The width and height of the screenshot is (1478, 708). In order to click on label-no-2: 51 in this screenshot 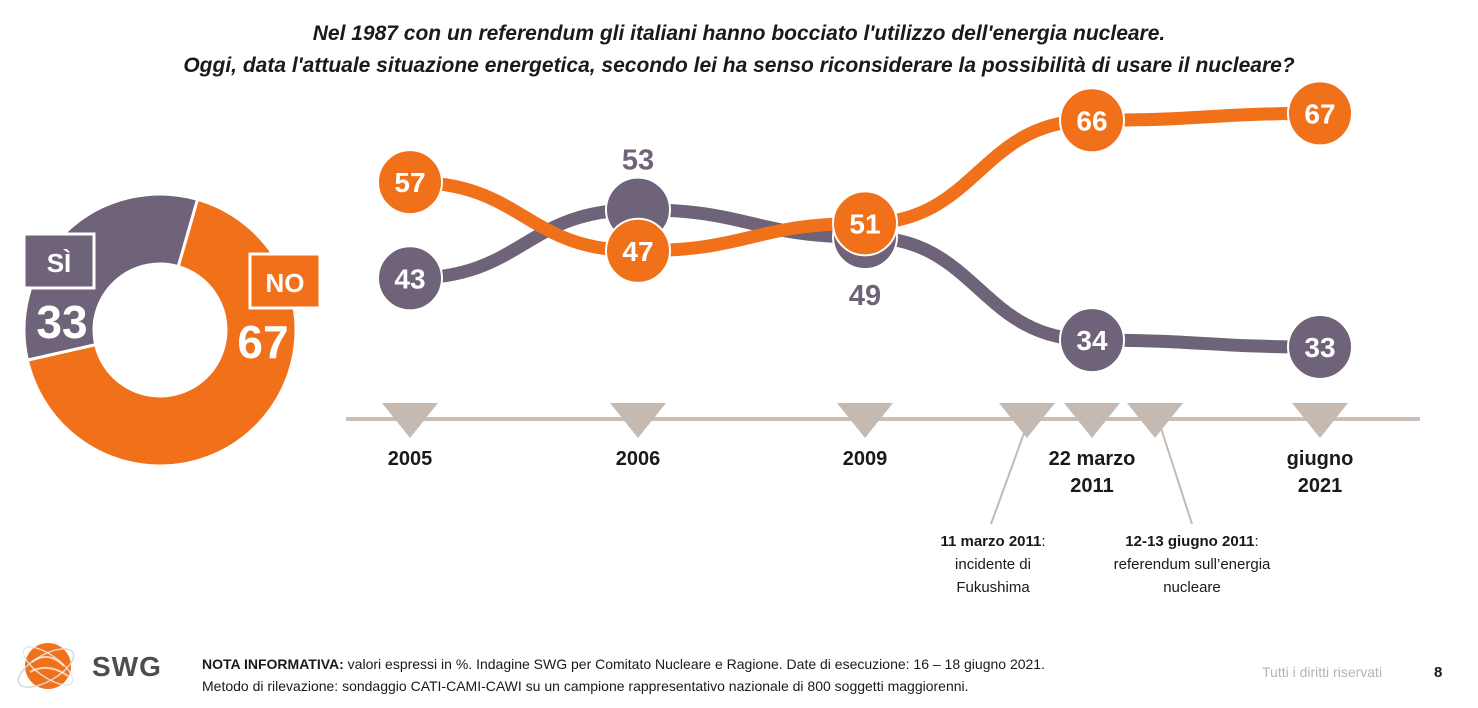, I will do `click(864, 223)`.